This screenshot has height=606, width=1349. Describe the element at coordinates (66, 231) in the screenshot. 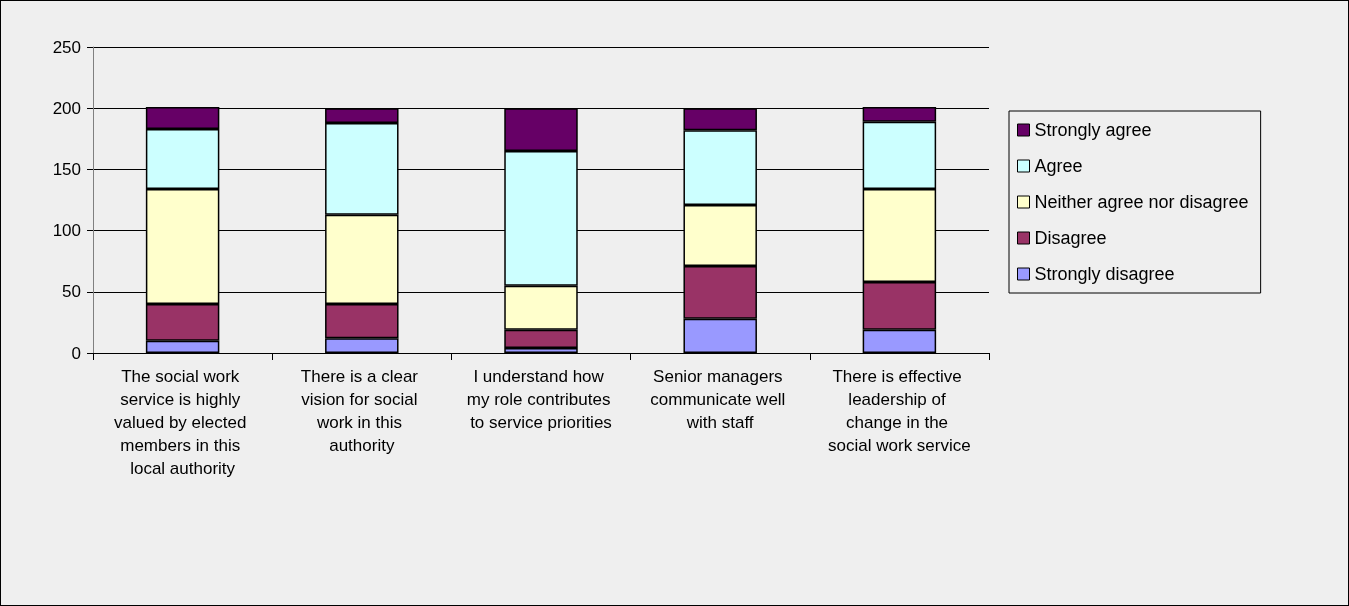

I see `y-tick-label: 100` at that location.